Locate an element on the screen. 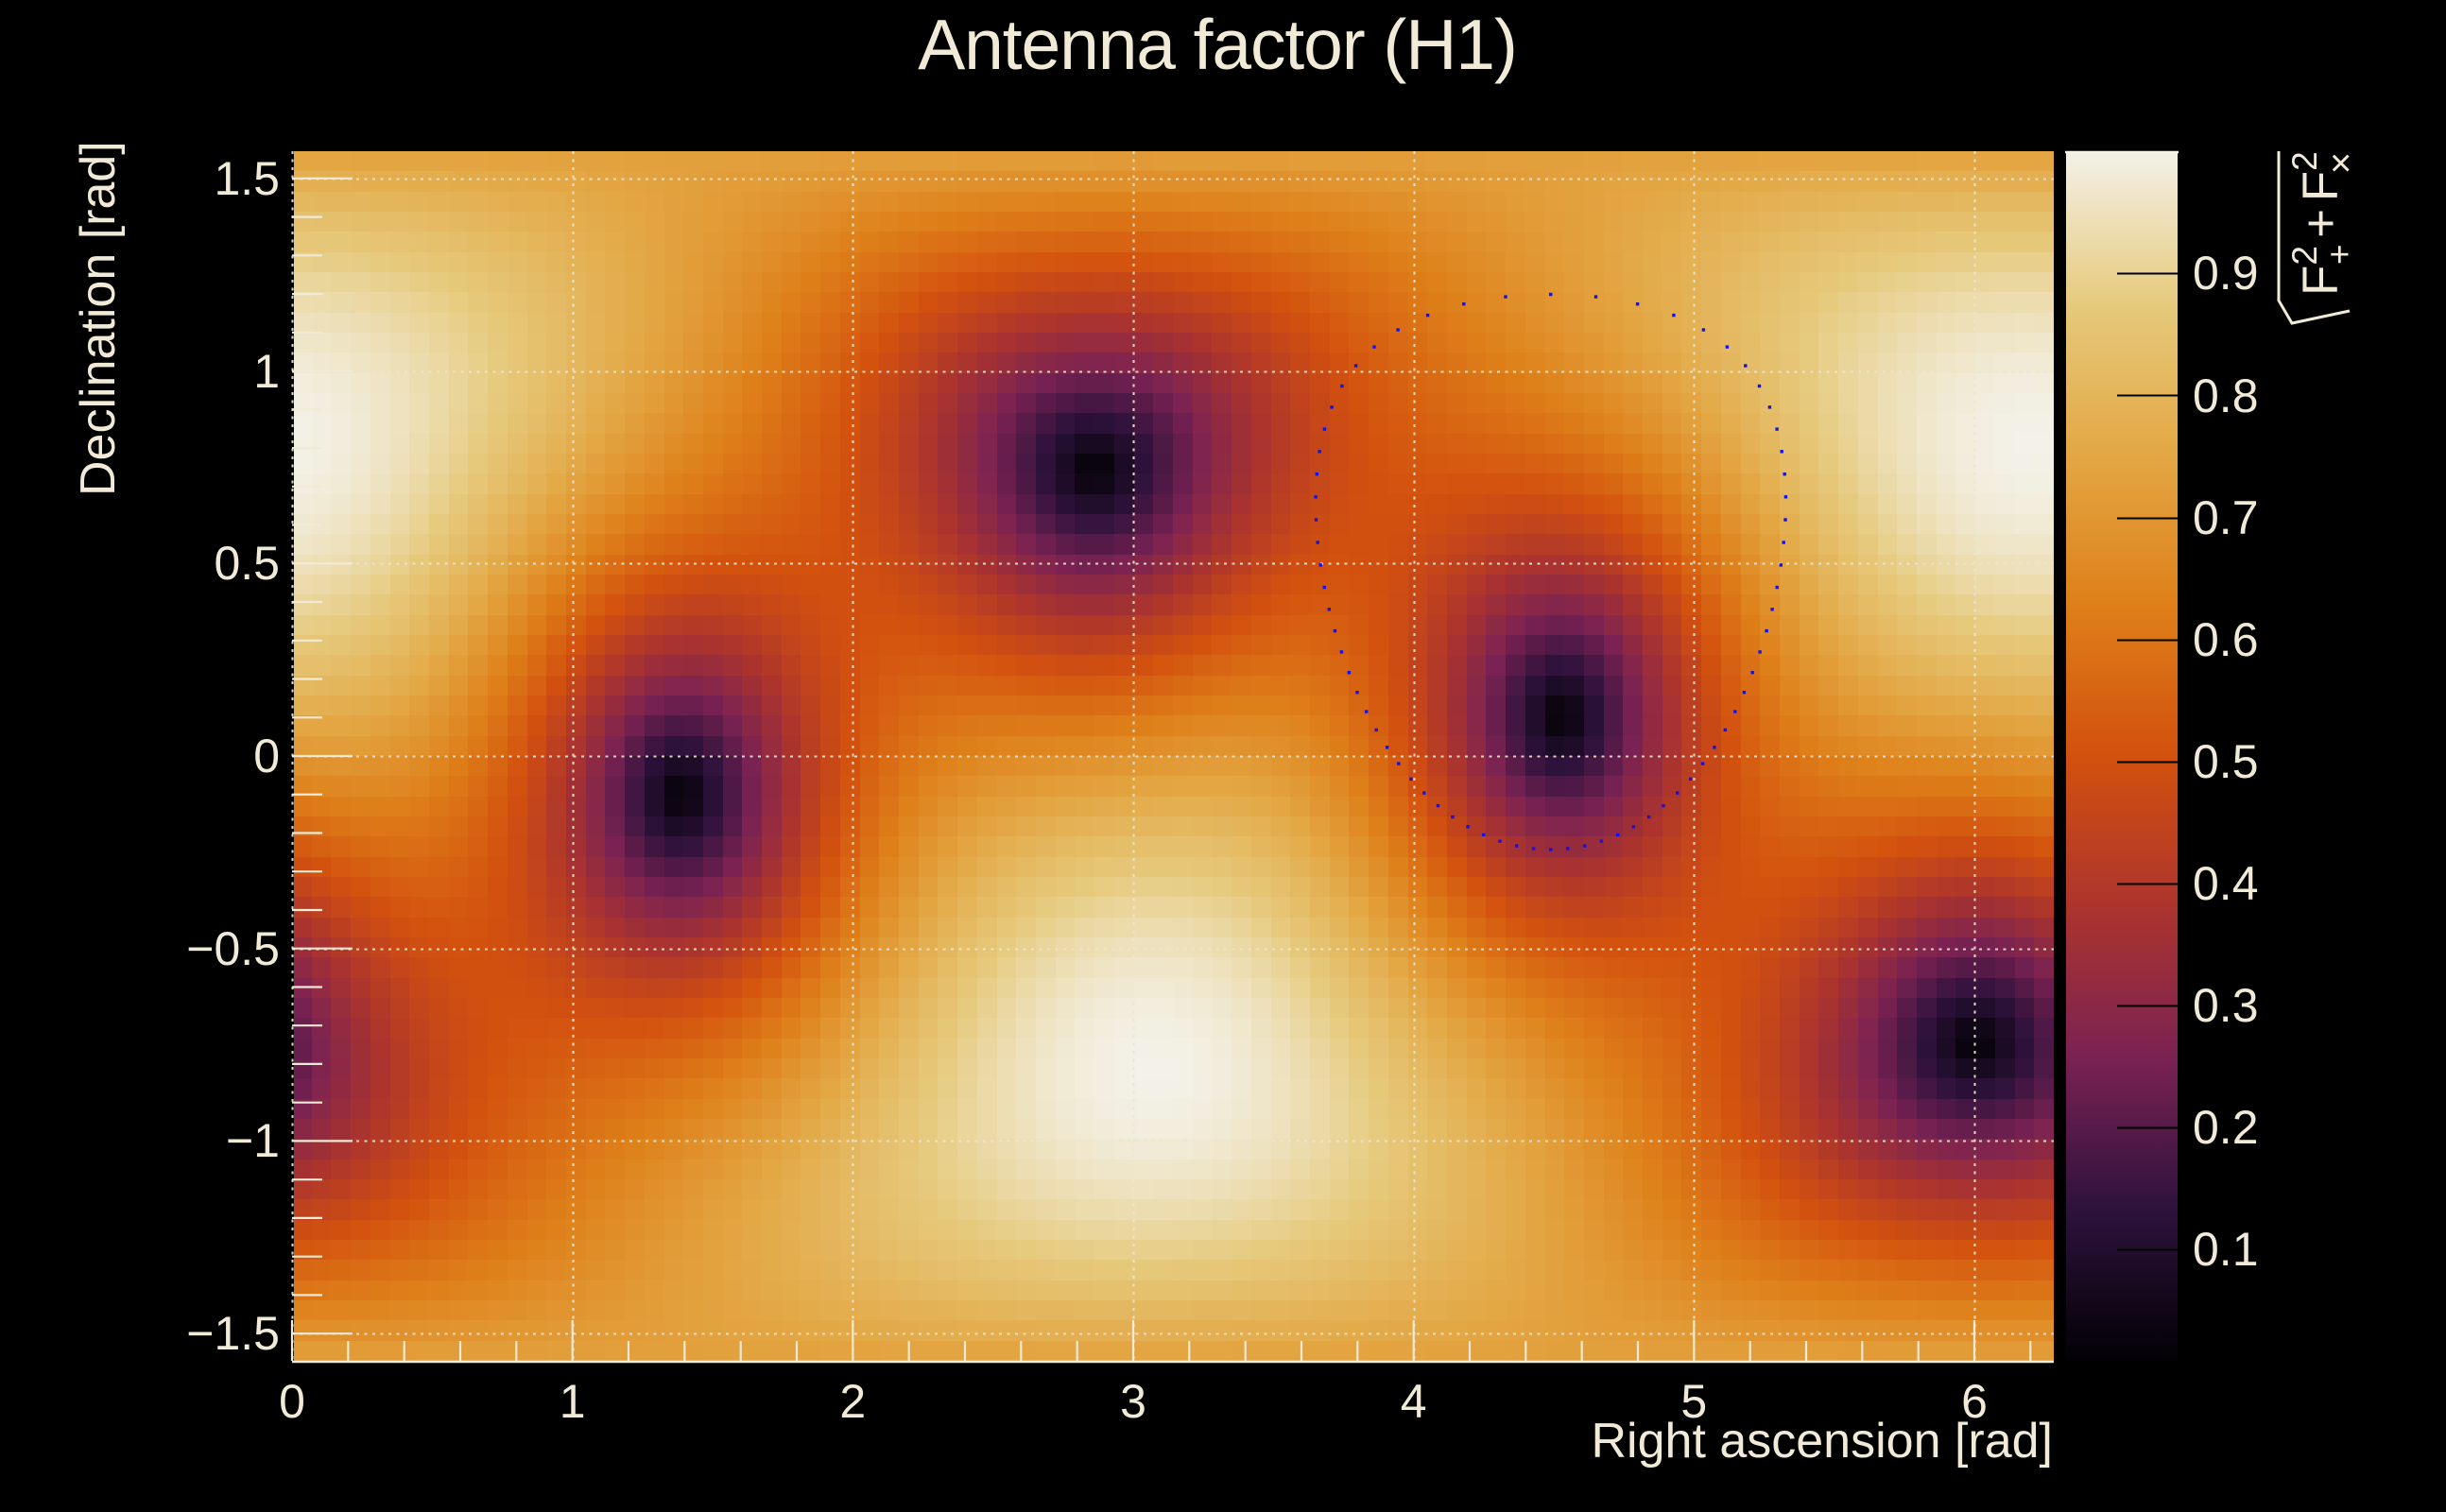 This screenshot has height=1512, width=2446. svg-text: F2+ + F2× is located at coordinates (2323, 223).